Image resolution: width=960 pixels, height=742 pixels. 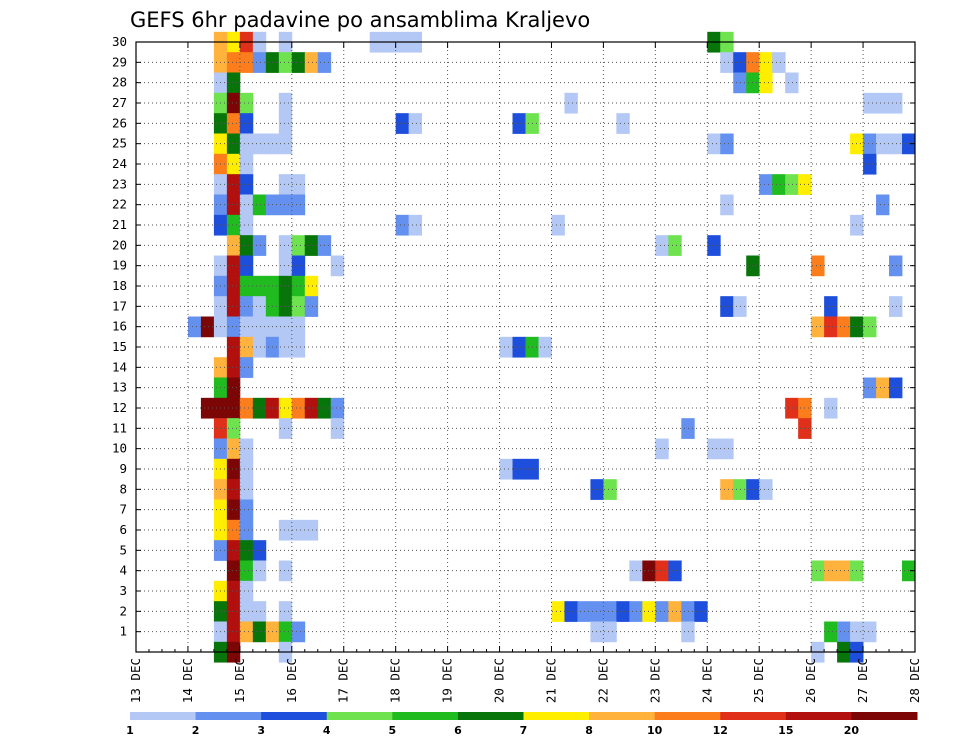 What do you see at coordinates (758, 680) in the screenshot?
I see `x-tick-label: 25 DEC` at bounding box center [758, 680].